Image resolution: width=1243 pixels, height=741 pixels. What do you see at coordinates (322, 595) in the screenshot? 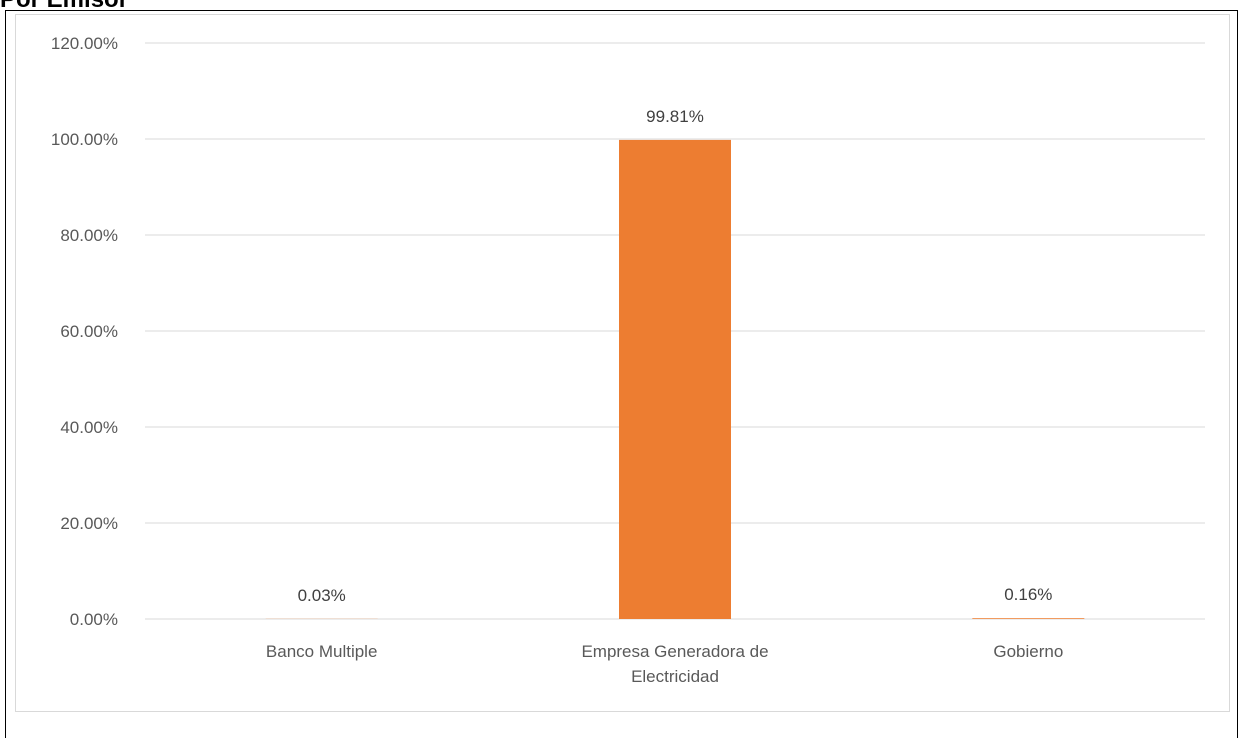
I see `data-label: 0.03%` at bounding box center [322, 595].